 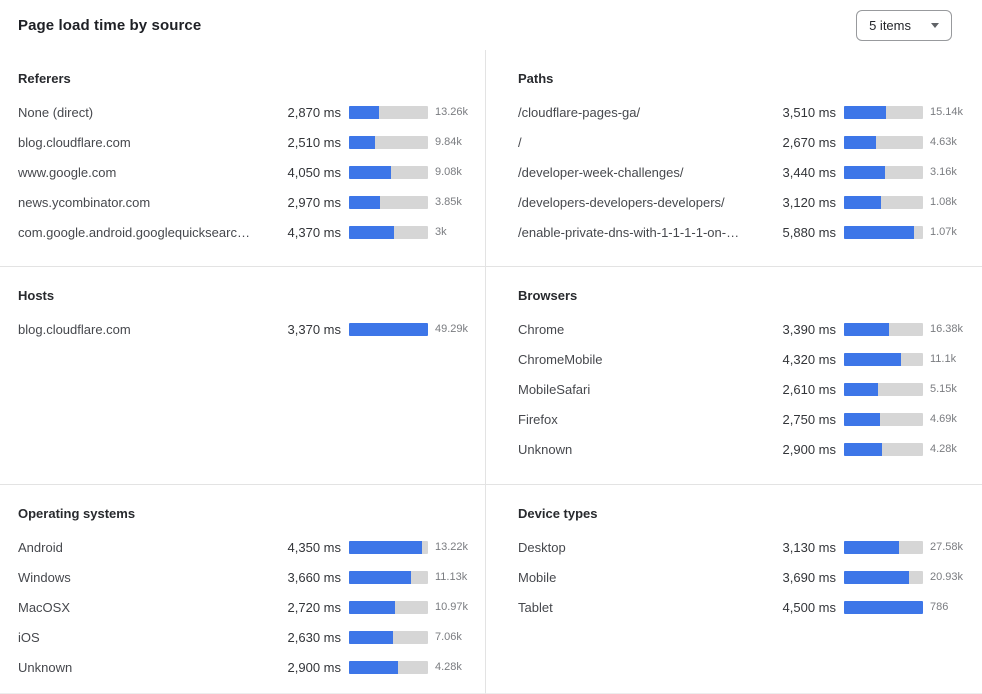 I want to click on row-count: 4.28k, so click(x=448, y=667).